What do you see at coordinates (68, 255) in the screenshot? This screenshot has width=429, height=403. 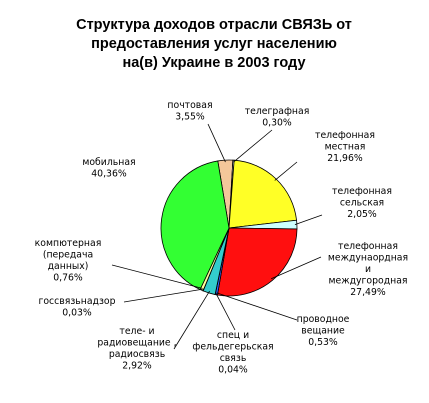 I see `slice-label-10-line-2: (передача` at bounding box center [68, 255].